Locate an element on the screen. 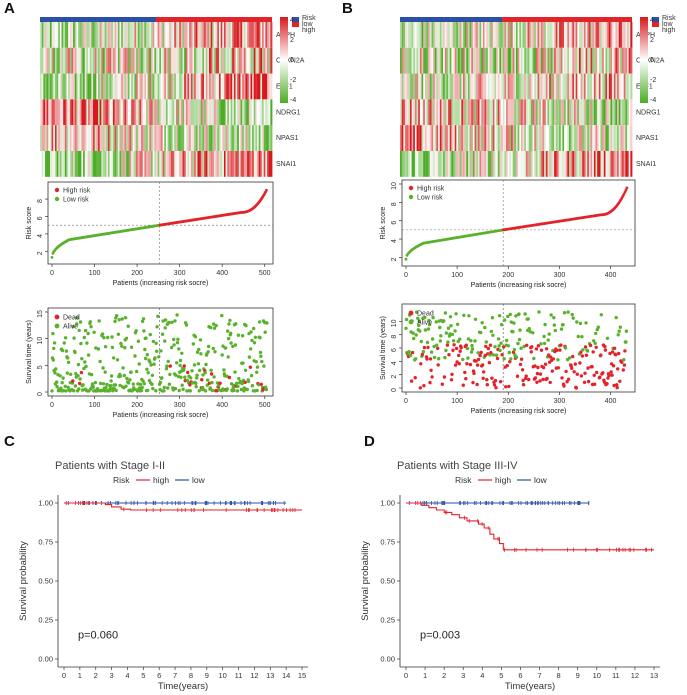 This screenshot has height=695, width=687. d-km-xtick: 5 is located at coordinates (501, 675).